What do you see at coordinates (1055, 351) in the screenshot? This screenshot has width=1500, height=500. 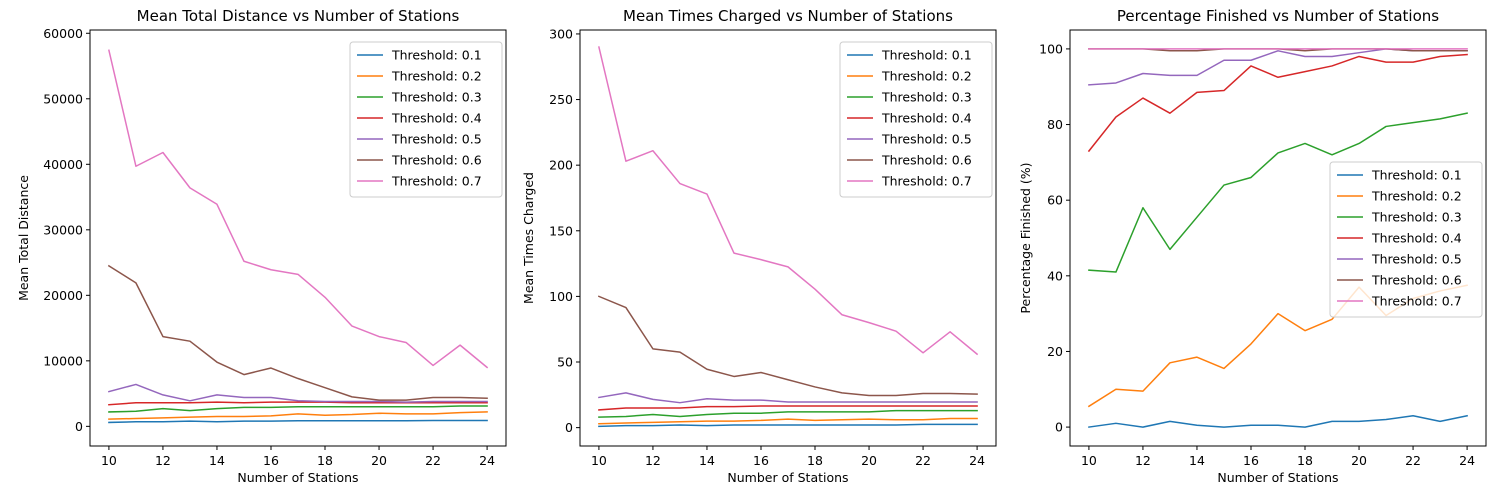 I see `y-tick-label: 20` at bounding box center [1055, 351].